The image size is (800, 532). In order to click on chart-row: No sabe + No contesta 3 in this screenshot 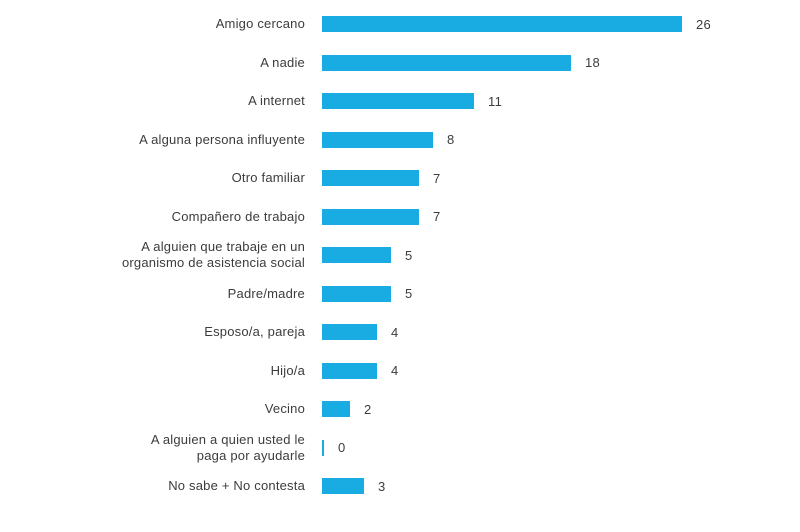, I will do `click(400, 486)`.